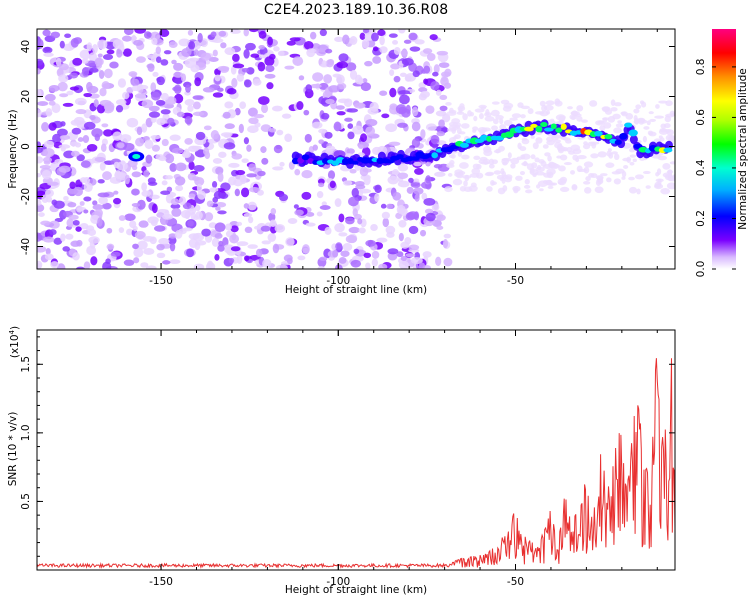  I want to click on spectrogram-ytick-label: 0, so click(26, 146).